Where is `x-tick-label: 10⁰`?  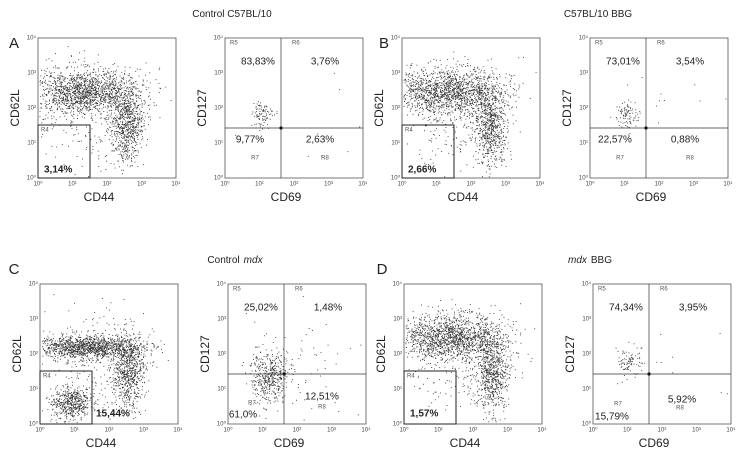 x-tick-label: 10⁰ is located at coordinates (225, 184).